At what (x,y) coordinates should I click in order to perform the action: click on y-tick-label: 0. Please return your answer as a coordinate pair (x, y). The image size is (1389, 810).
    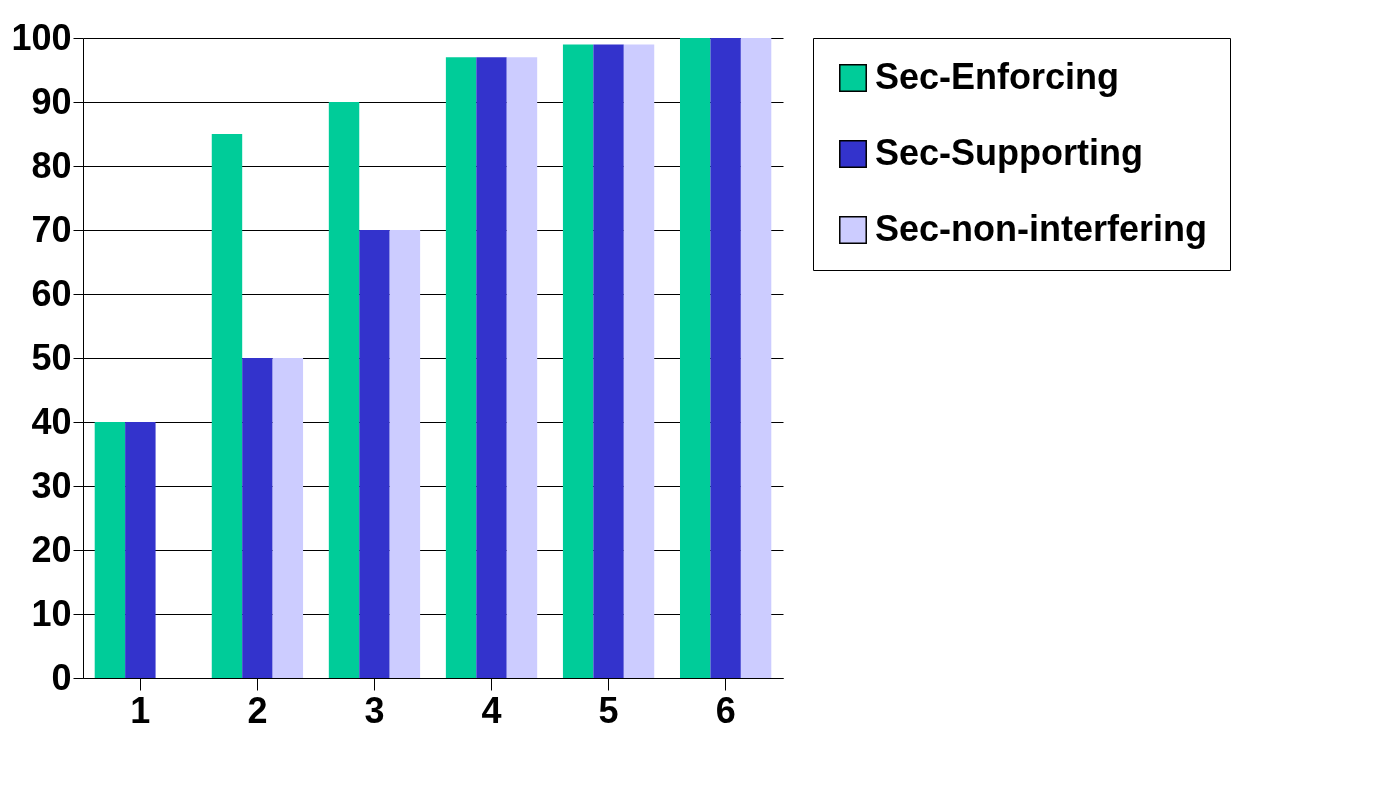
    Looking at the image, I should click on (61, 677).